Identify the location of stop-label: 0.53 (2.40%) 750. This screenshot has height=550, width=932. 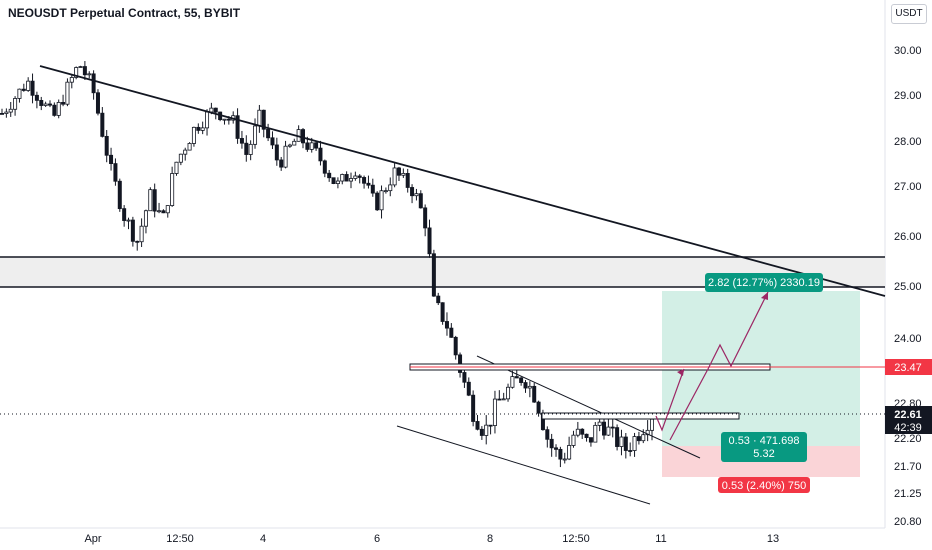
(764, 486).